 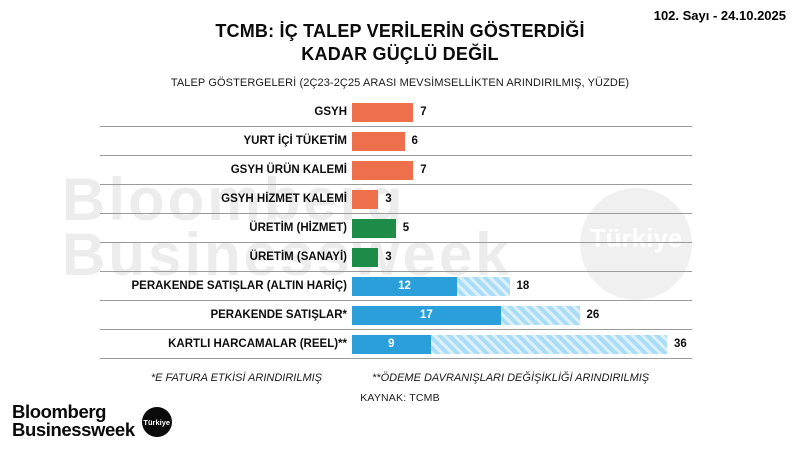 I want to click on chart-row: ÜRETİM (SANAYİ) 3, so click(x=396, y=257).